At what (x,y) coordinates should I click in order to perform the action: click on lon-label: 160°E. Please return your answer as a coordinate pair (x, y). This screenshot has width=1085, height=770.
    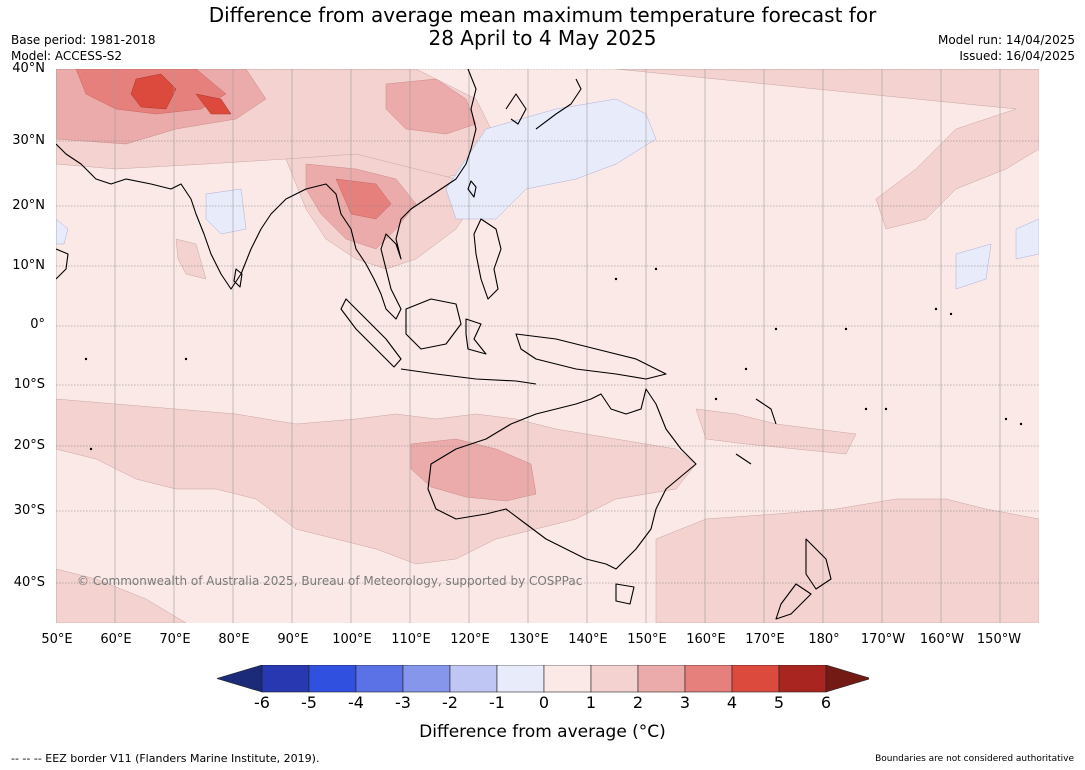
    Looking at the image, I should click on (706, 639).